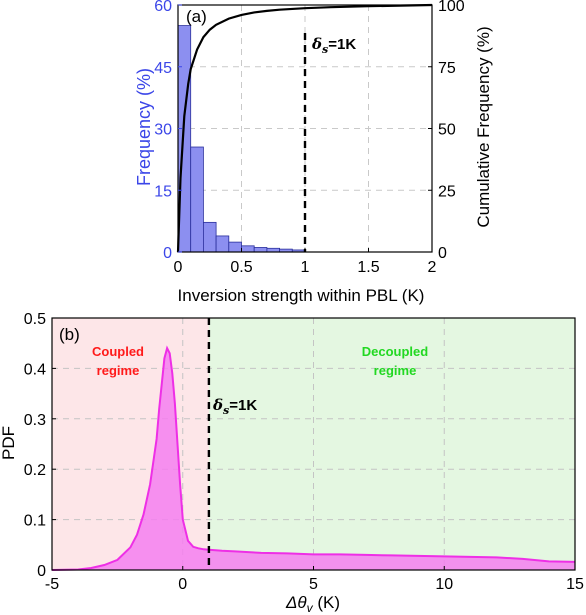  Describe the element at coordinates (69, 334) in the screenshot. I see `panel-b-label: (b)` at that location.